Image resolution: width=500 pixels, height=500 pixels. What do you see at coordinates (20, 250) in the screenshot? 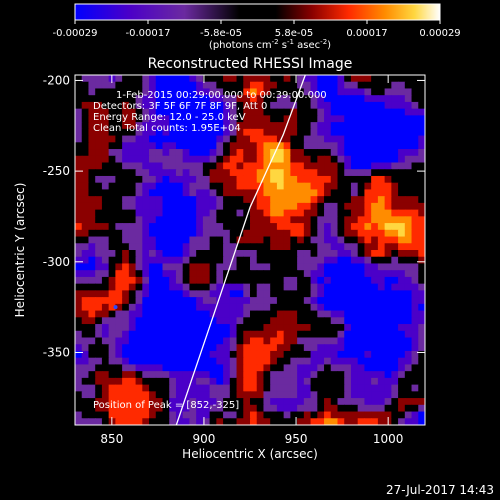
I see `y-axis-label: Heliocentric Y (arcsec)` at bounding box center [20, 250].